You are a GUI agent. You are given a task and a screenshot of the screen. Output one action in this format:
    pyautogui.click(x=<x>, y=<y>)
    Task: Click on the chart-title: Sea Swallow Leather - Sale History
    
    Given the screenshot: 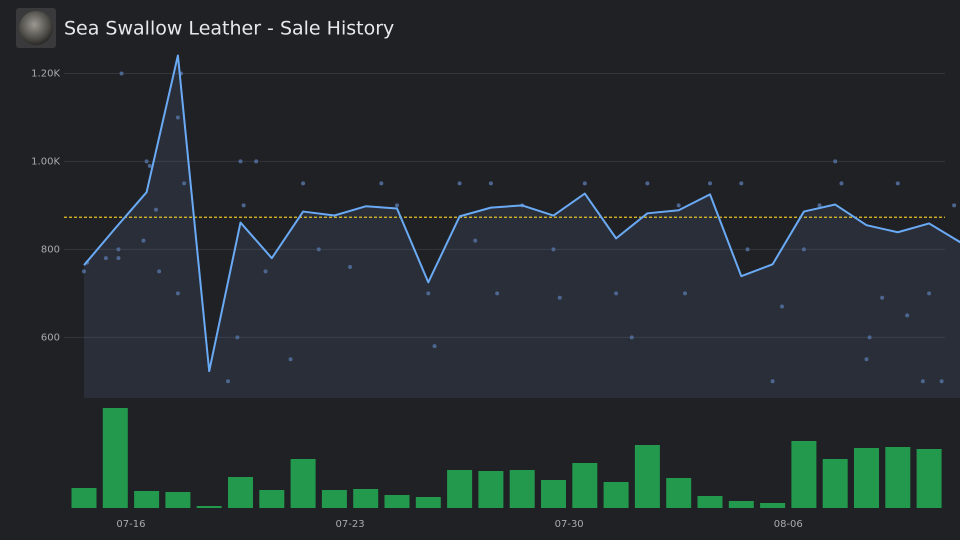 What is the action you would take?
    pyautogui.click(x=229, y=29)
    